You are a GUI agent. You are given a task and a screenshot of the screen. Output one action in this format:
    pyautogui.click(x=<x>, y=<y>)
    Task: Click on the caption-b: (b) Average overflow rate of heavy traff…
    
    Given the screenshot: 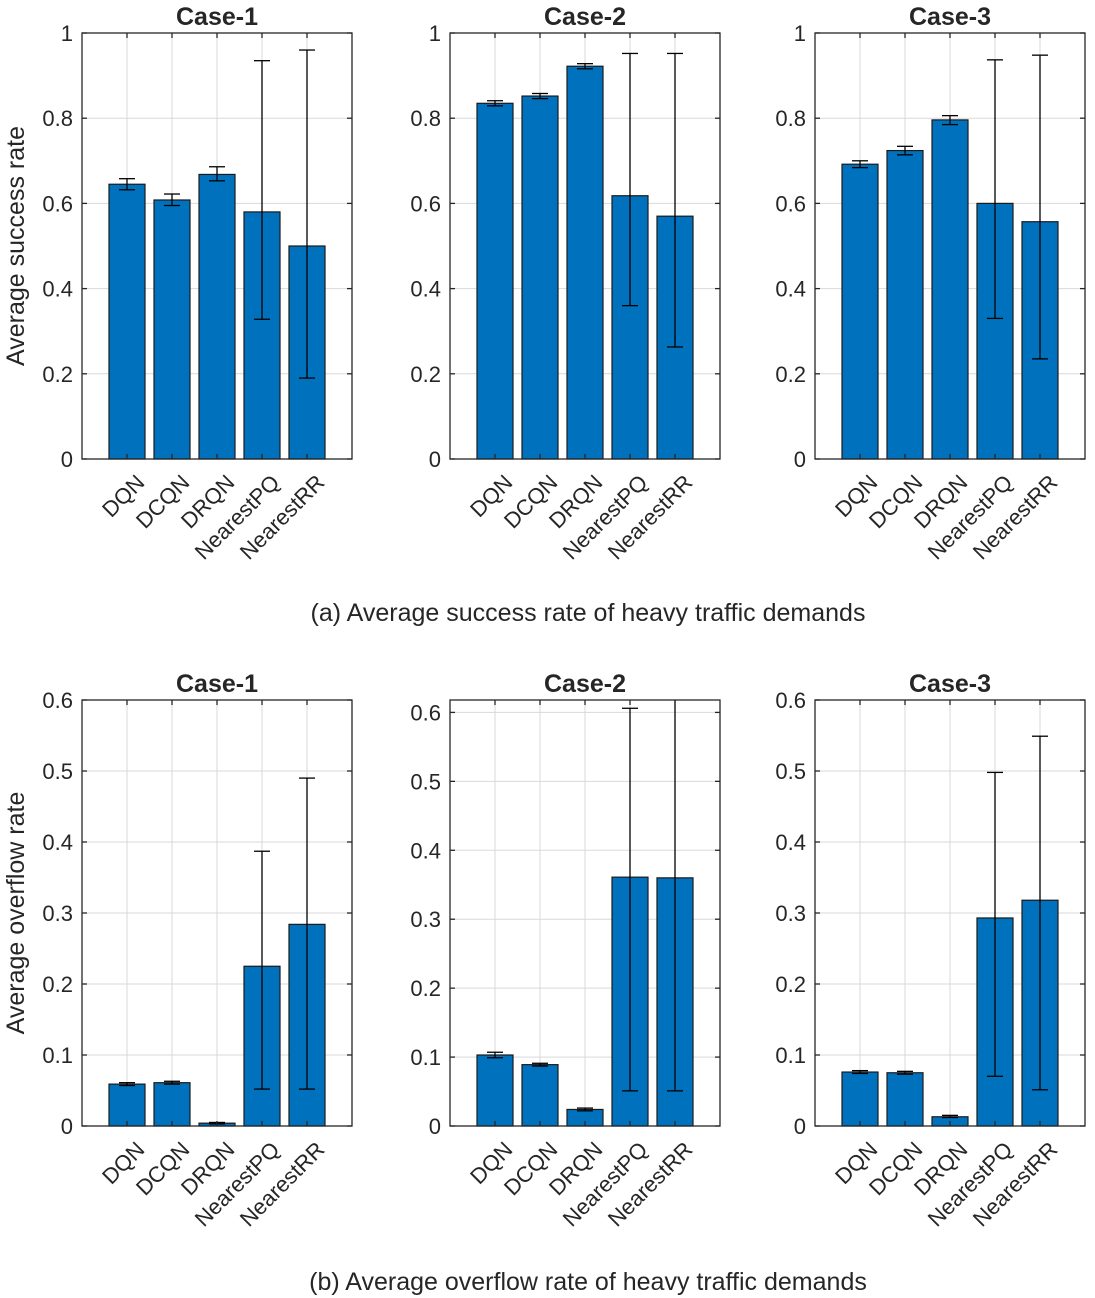 What is the action you would take?
    pyautogui.click(x=588, y=1282)
    